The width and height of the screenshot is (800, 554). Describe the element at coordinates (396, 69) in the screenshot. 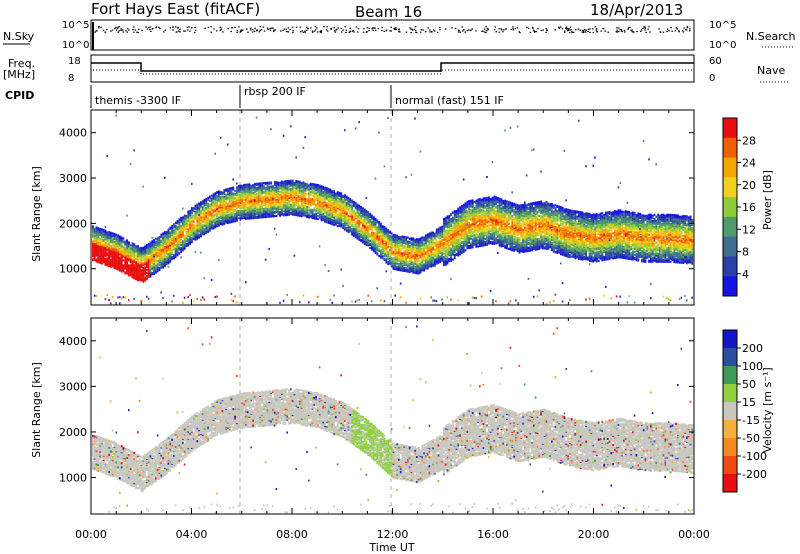

I see `frequency-strip: Freq. [MHz] 18 8 60 0 Nave` at that location.